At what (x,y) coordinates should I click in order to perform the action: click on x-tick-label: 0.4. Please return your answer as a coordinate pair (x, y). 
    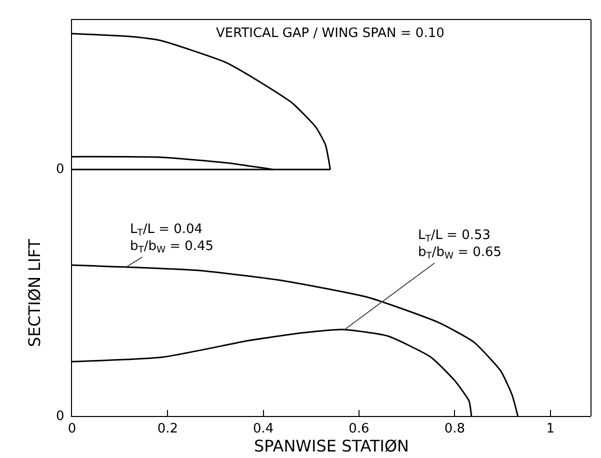
    Looking at the image, I should click on (263, 429).